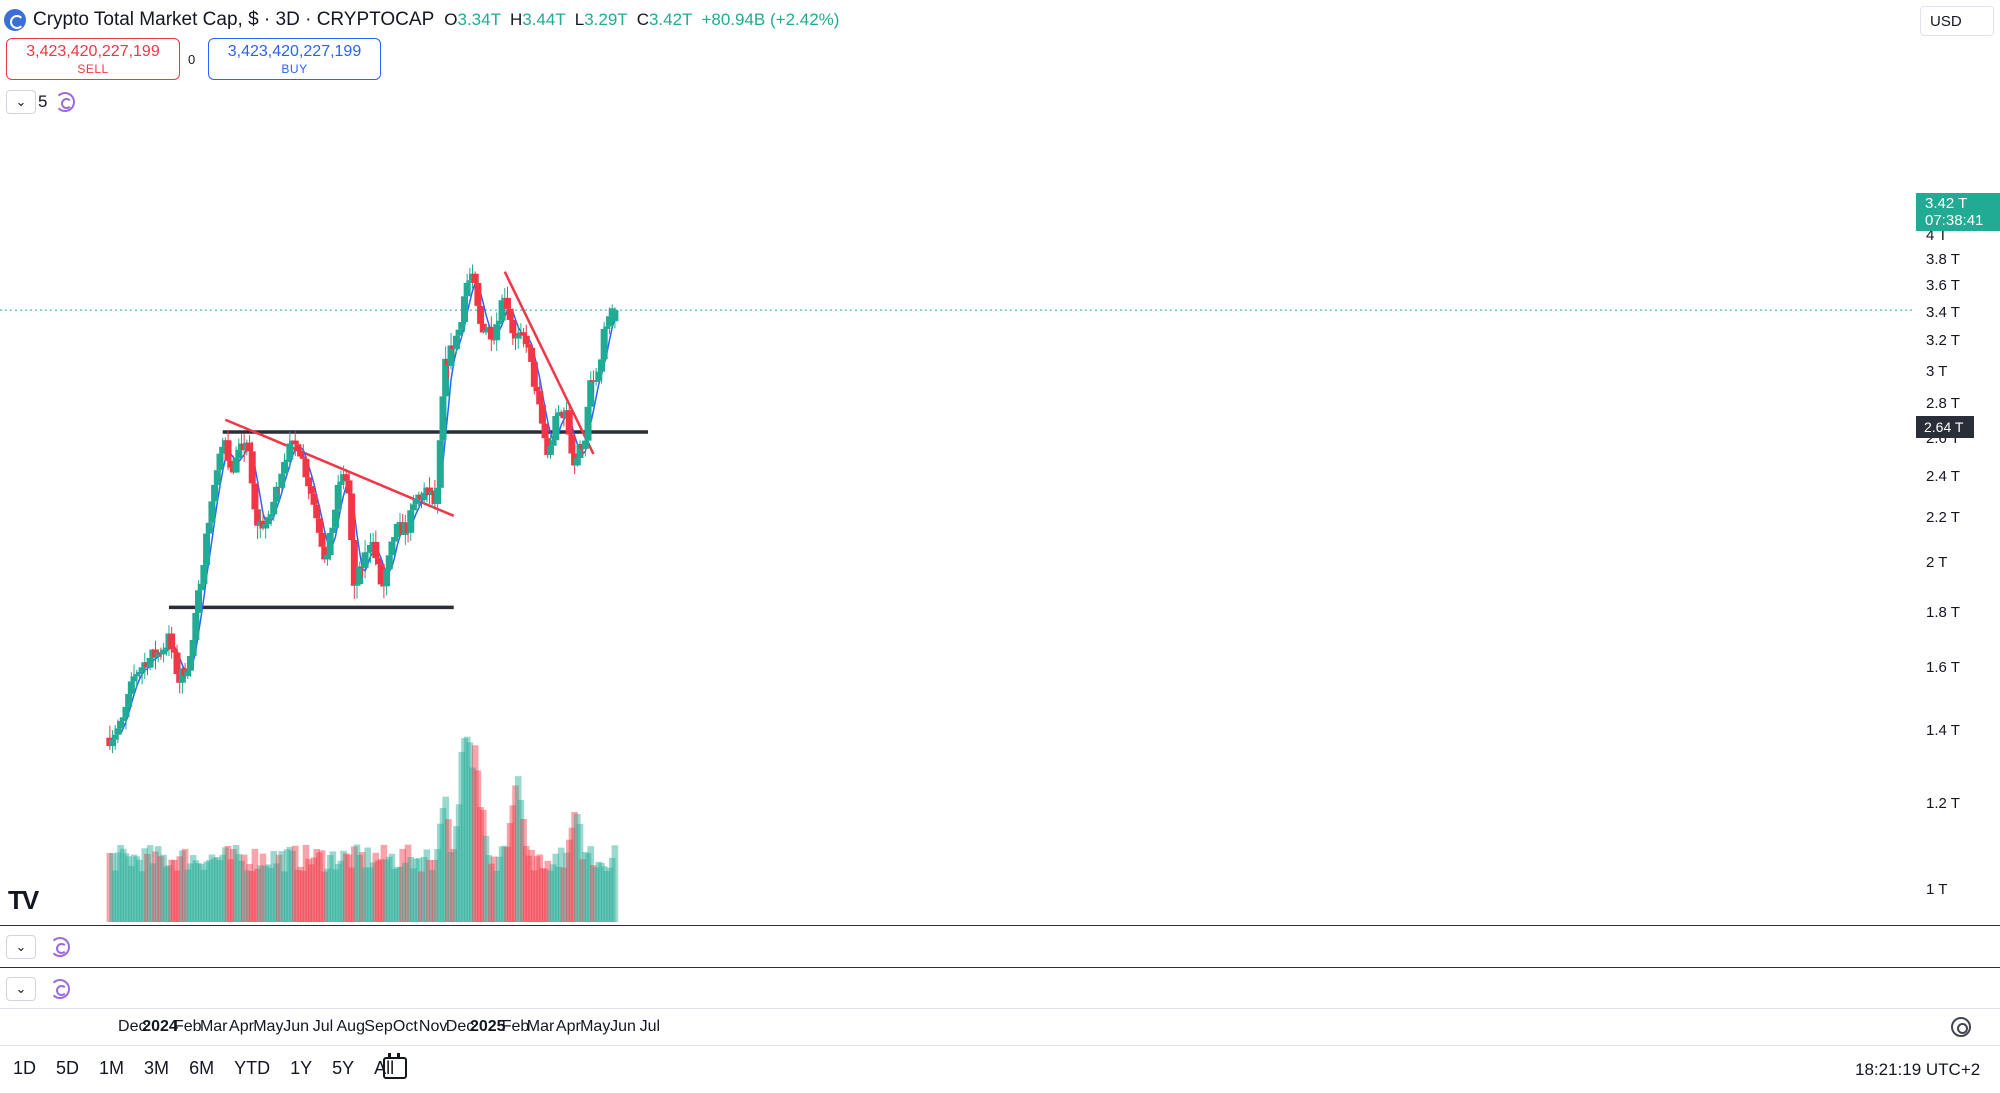  What do you see at coordinates (1957, 21) in the screenshot?
I see `currency-select: USD` at bounding box center [1957, 21].